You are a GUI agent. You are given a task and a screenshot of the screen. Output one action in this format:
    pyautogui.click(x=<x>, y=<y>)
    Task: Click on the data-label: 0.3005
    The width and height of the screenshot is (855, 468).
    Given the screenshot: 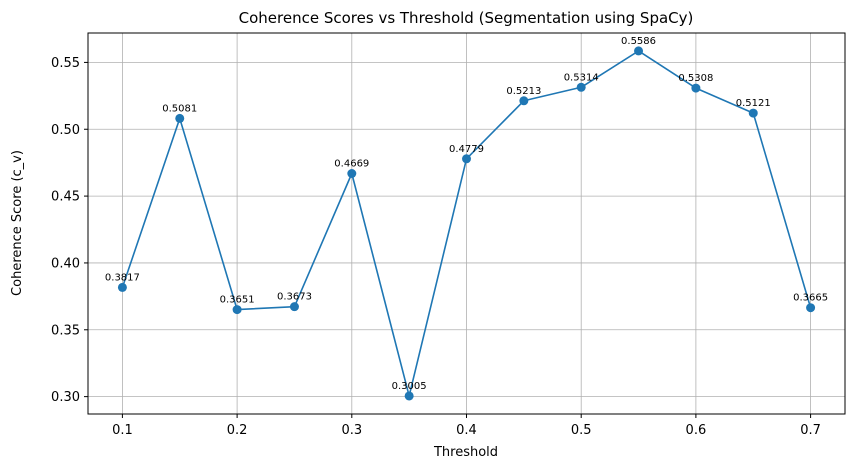 What is the action you would take?
    pyautogui.click(x=409, y=386)
    